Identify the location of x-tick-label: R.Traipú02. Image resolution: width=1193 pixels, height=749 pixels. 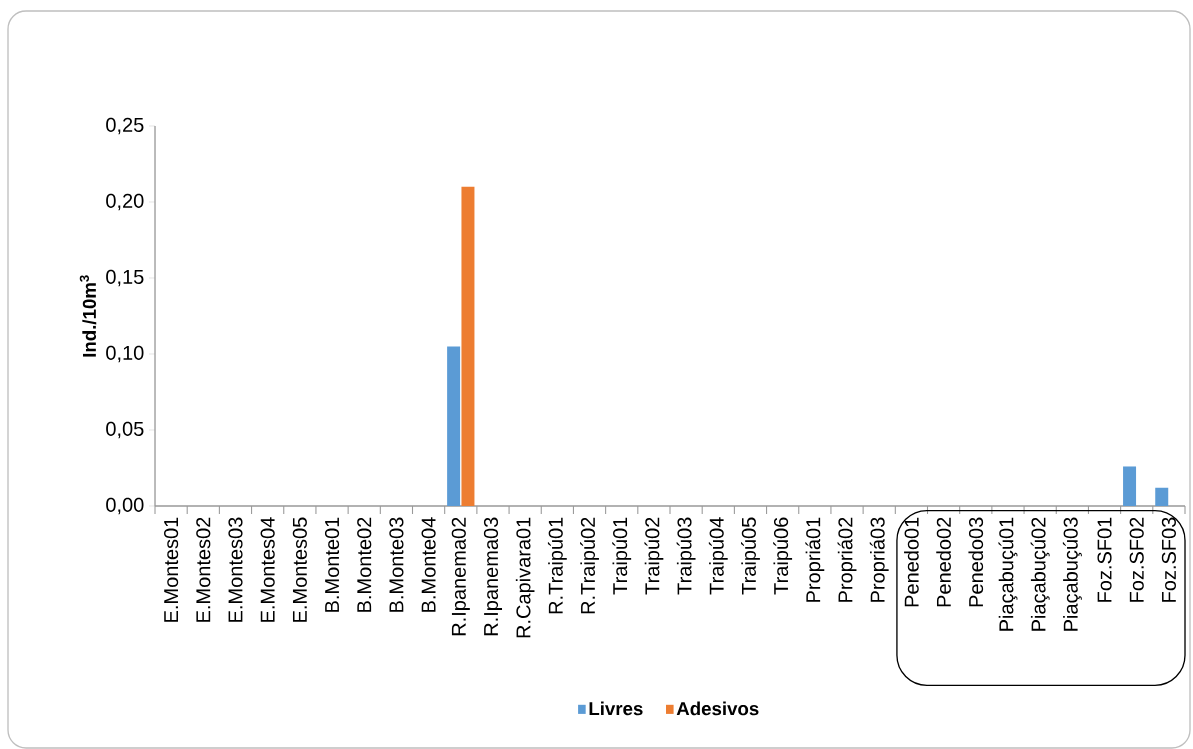
(589, 565).